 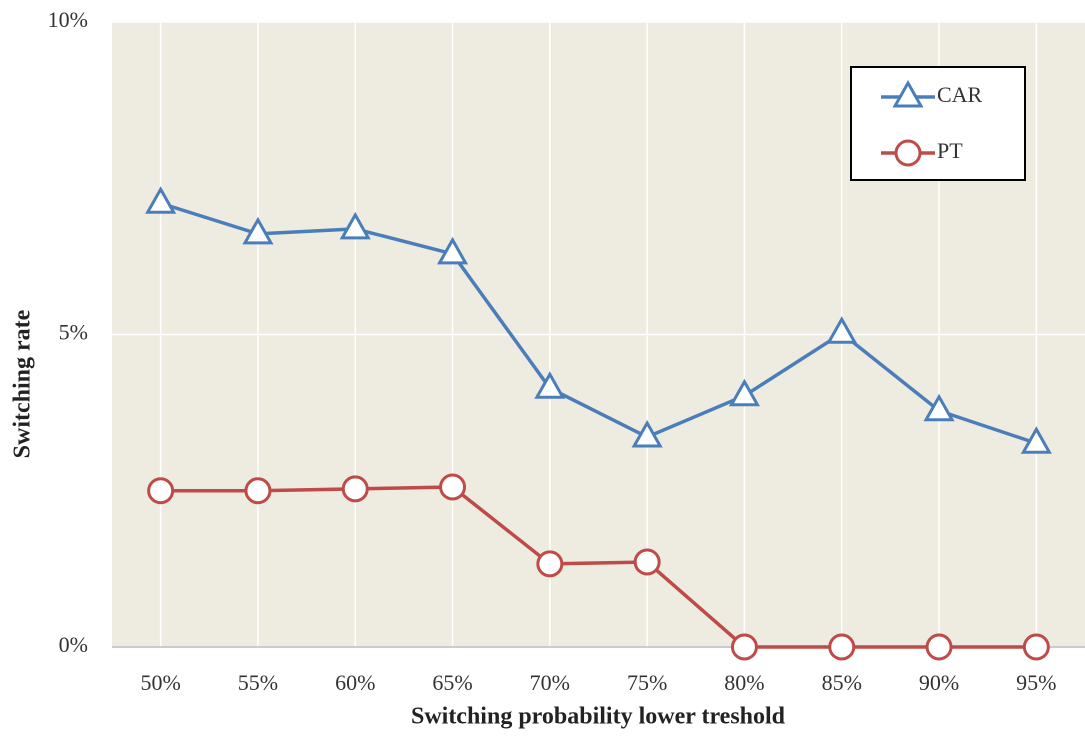 What do you see at coordinates (1036, 682) in the screenshot?
I see `x-tick-label: 95%` at bounding box center [1036, 682].